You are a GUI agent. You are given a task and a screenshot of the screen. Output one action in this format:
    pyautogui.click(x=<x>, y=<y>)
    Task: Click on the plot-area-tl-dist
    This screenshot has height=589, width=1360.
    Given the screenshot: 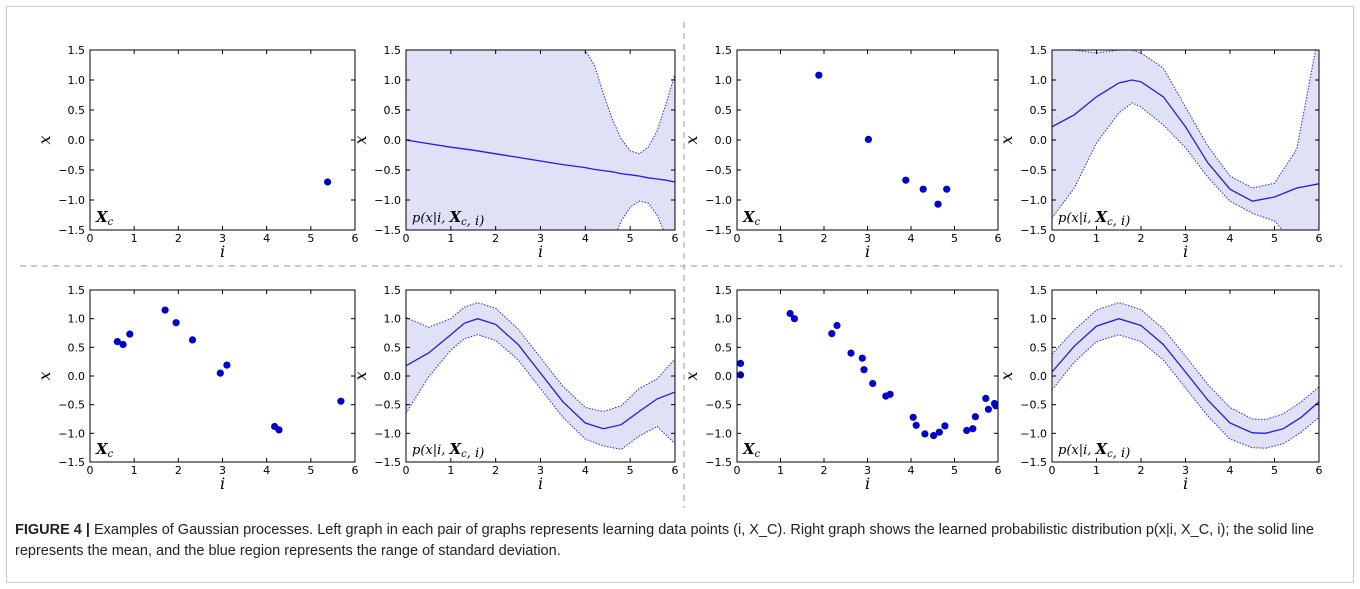 What is the action you would take?
    pyautogui.click(x=540, y=140)
    